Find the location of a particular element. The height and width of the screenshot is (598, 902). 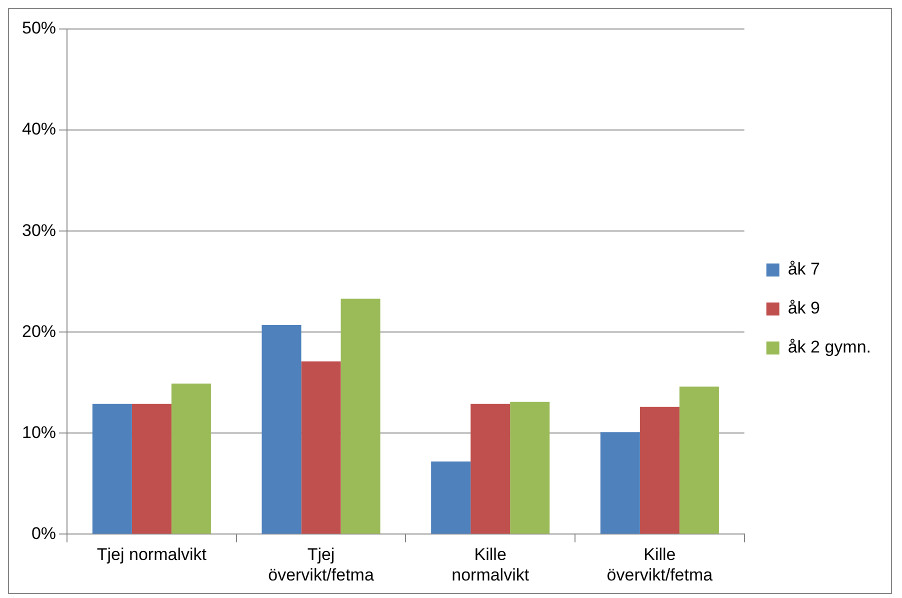

legend-label: åk 9 is located at coordinates (804, 308).